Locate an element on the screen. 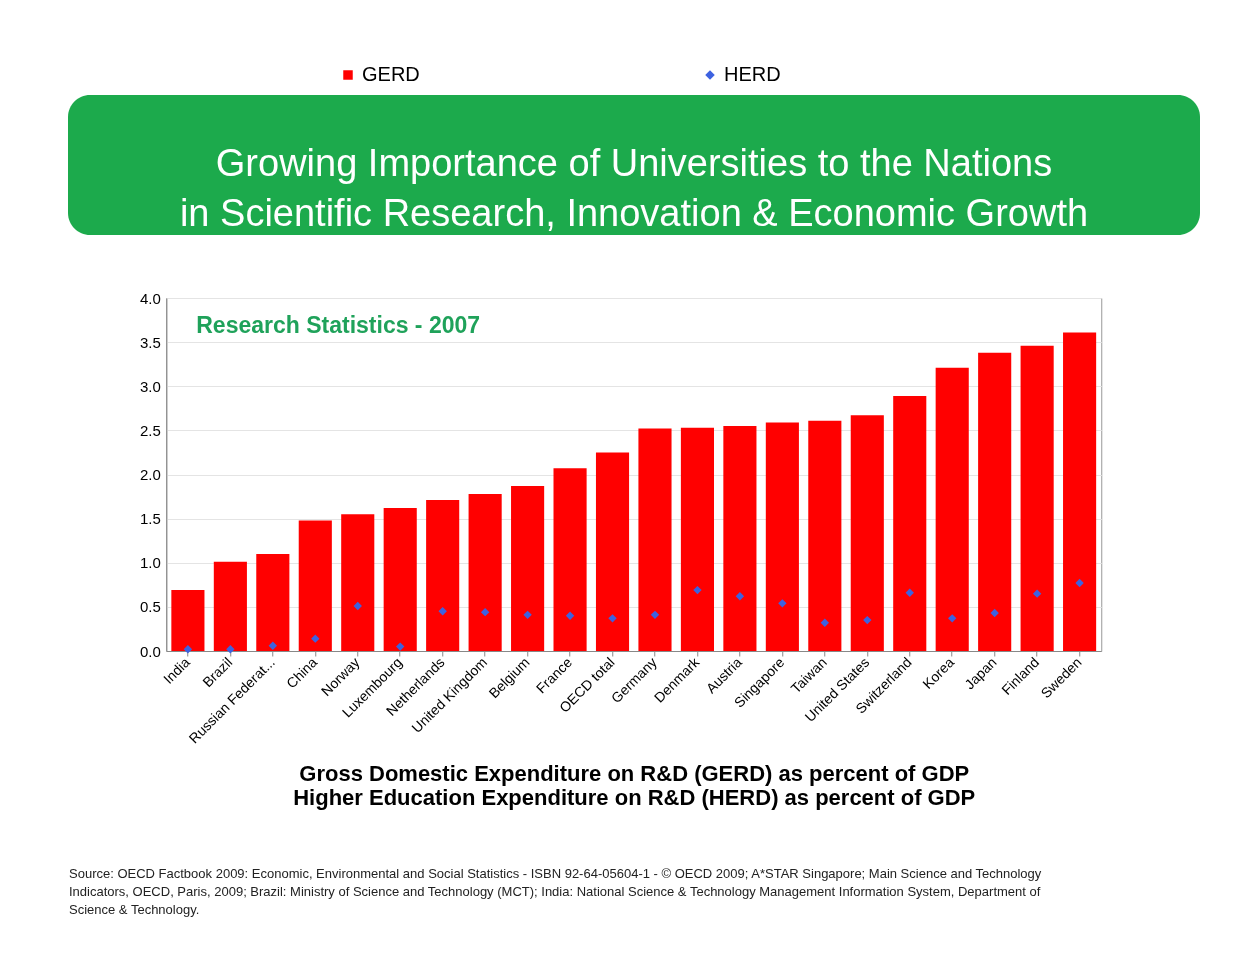 This screenshot has width=1253, height=968. y-tick-label: 1.5 is located at coordinates (150, 519).